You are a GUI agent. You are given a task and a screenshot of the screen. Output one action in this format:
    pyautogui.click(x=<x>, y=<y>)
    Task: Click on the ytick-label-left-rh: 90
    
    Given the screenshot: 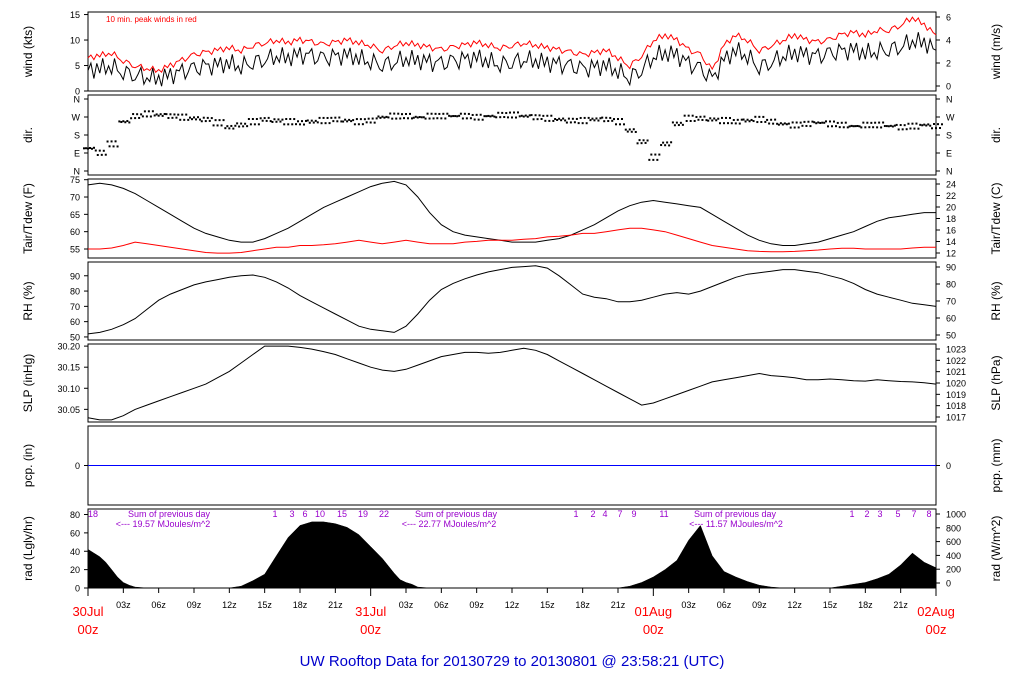 What is the action you would take?
    pyautogui.click(x=75, y=276)
    